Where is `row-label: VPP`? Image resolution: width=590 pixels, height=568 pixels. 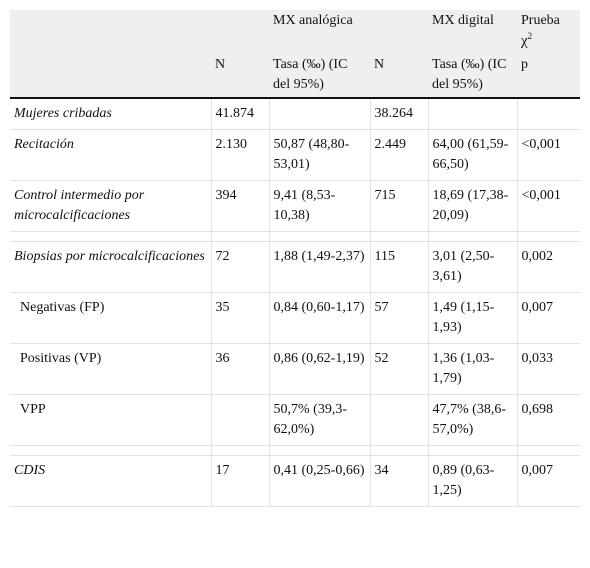 row-label: VPP is located at coordinates (111, 420).